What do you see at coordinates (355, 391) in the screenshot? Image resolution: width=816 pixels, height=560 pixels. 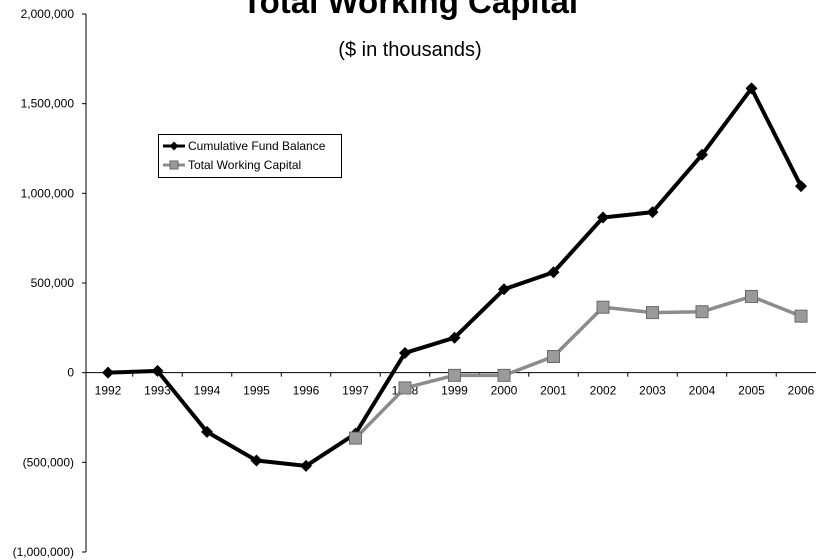 I see `x-tick-label: 1997` at bounding box center [355, 391].